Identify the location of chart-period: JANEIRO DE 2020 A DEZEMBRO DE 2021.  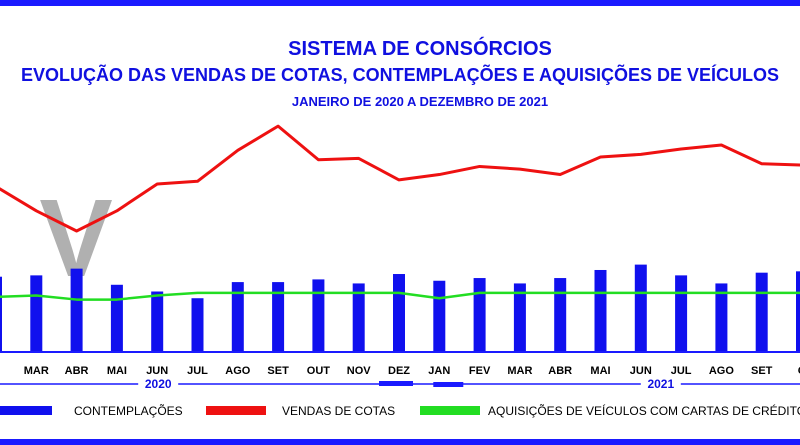
(420, 101).